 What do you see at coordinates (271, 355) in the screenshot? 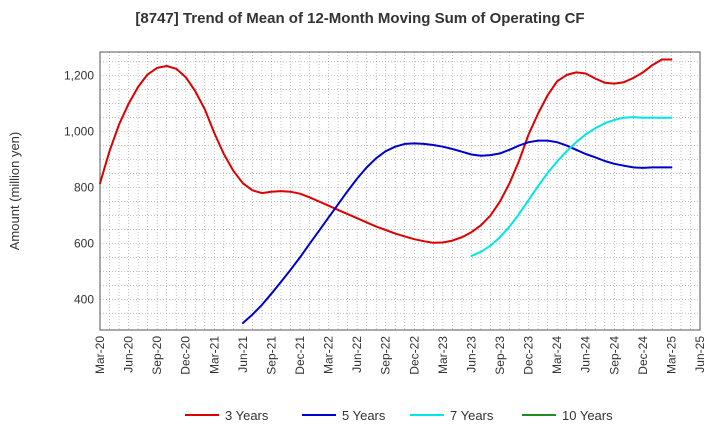
I see `x-tick-label: Sep-21` at bounding box center [271, 355].